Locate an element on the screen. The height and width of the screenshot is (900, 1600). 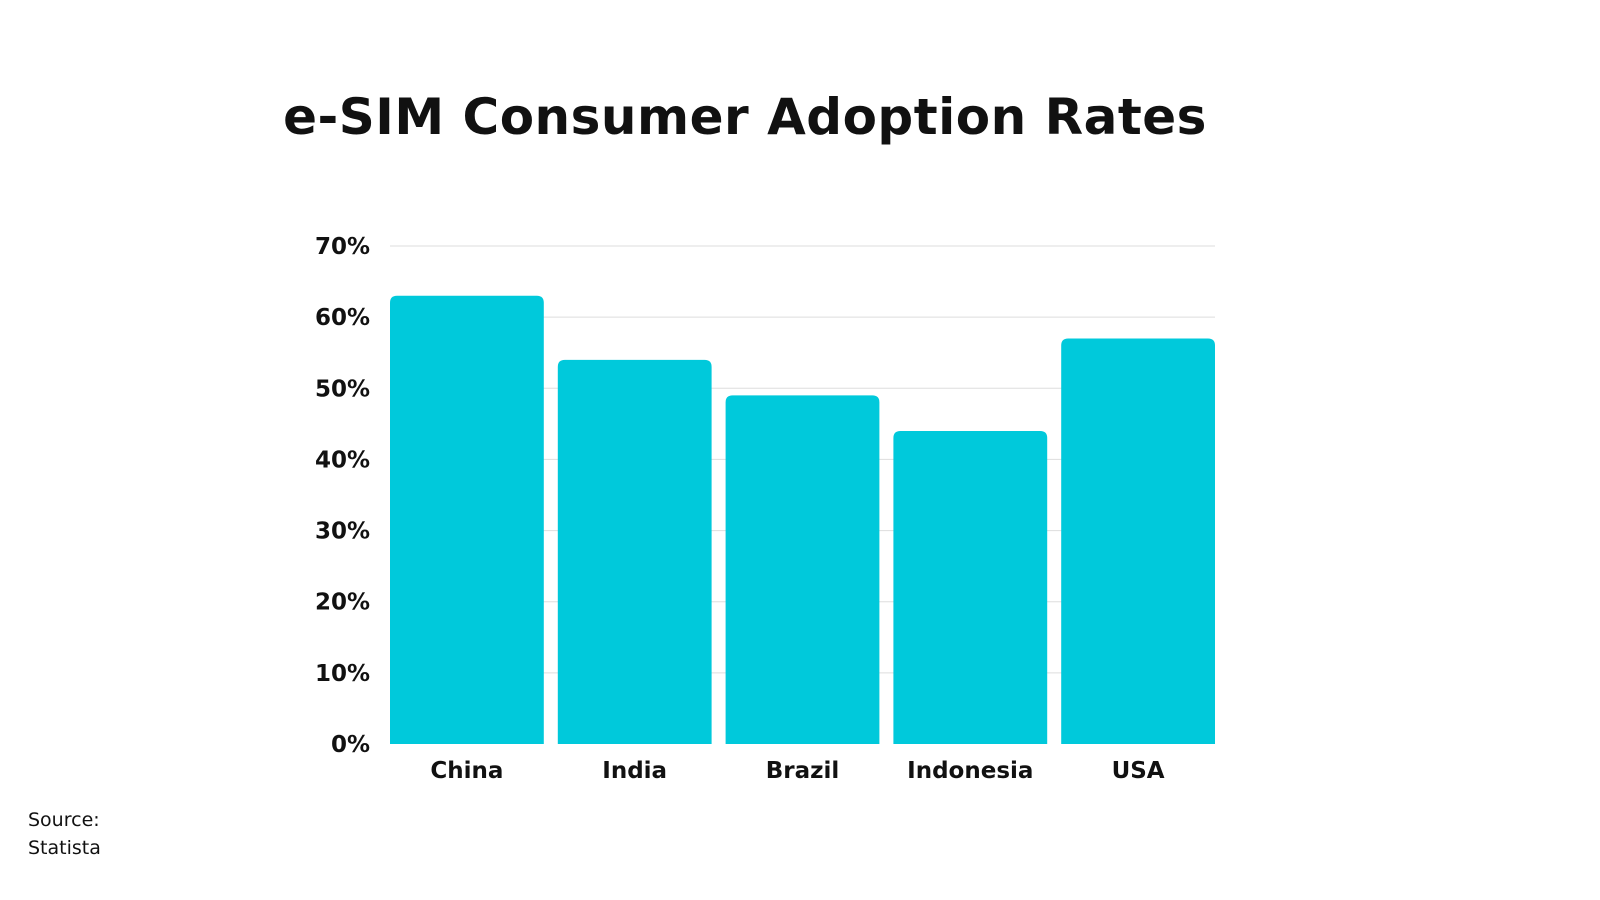
source-label: Source: is located at coordinates (64, 820).